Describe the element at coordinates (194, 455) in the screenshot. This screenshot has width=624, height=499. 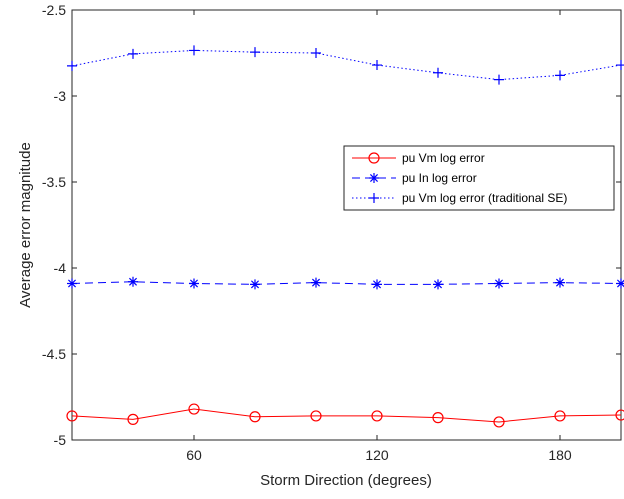
I see `x-tick-label: 60` at that location.